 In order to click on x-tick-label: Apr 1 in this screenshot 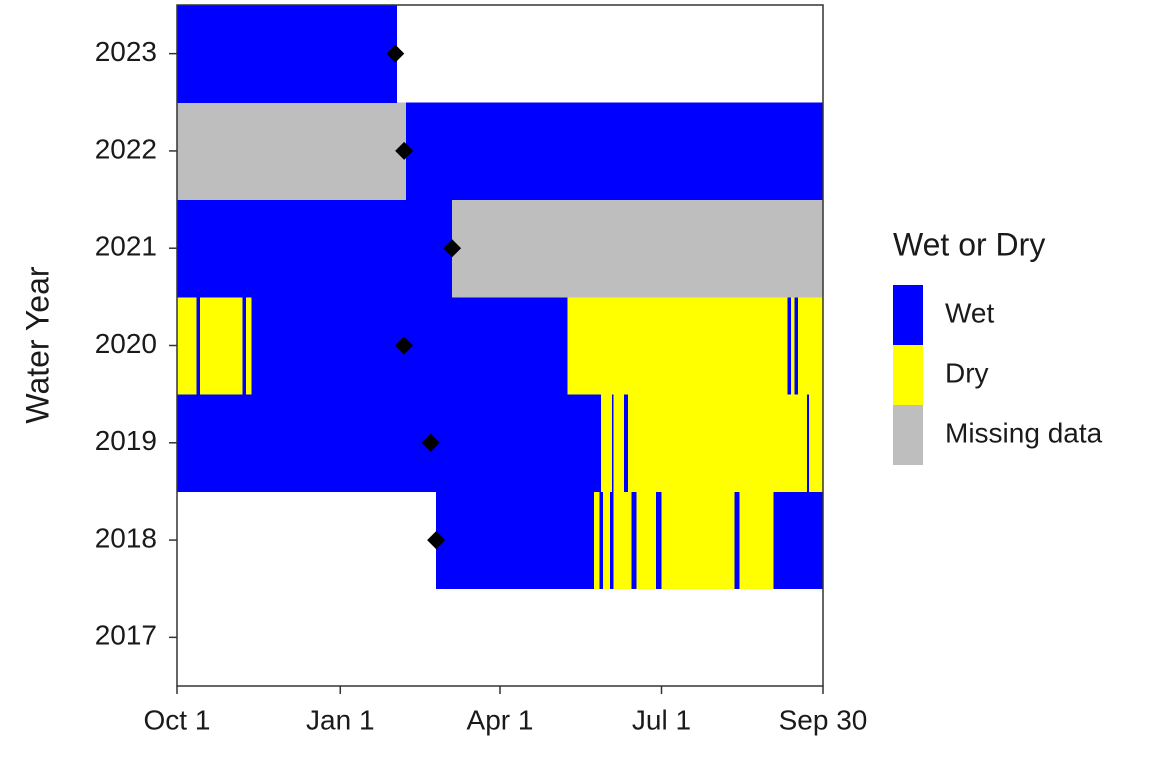, I will do `click(500, 719)`.